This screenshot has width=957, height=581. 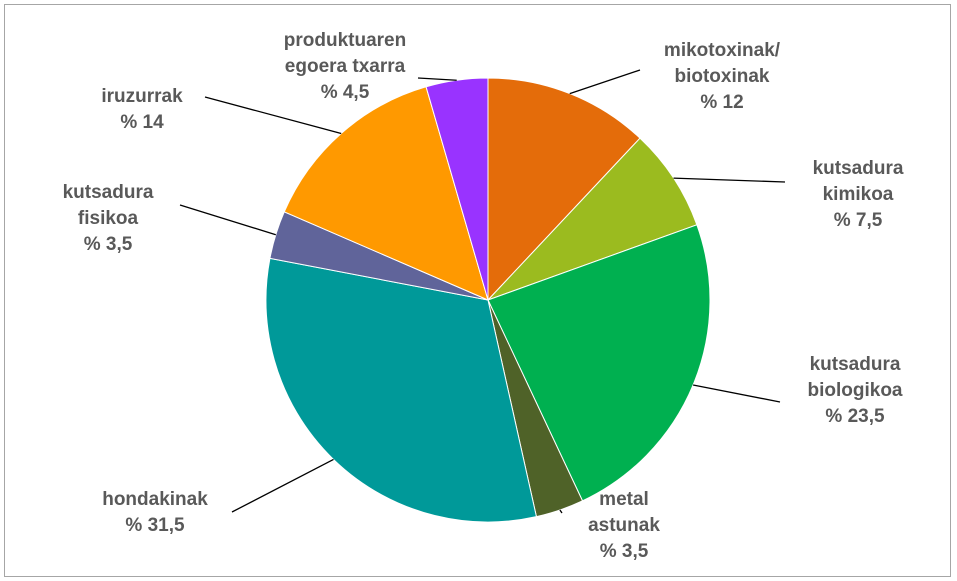 I want to click on slice-label: metal astunak % 3,5, so click(x=624, y=526).